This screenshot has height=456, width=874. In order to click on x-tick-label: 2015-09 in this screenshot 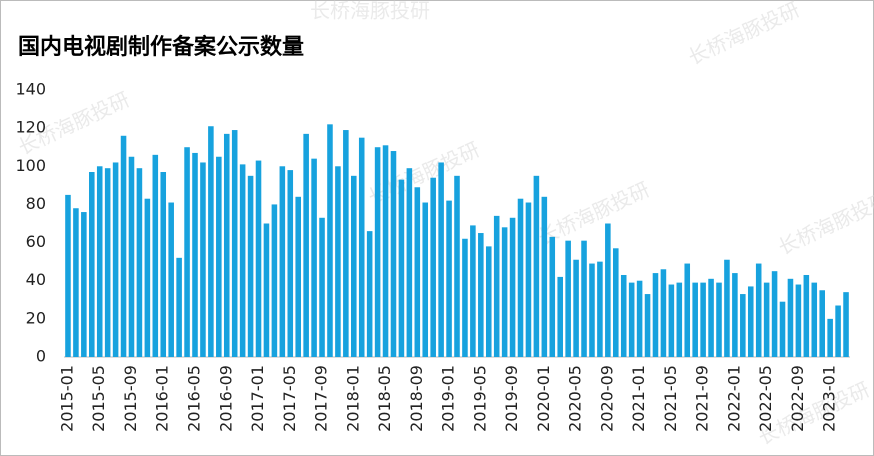, I will do `click(130, 398)`.